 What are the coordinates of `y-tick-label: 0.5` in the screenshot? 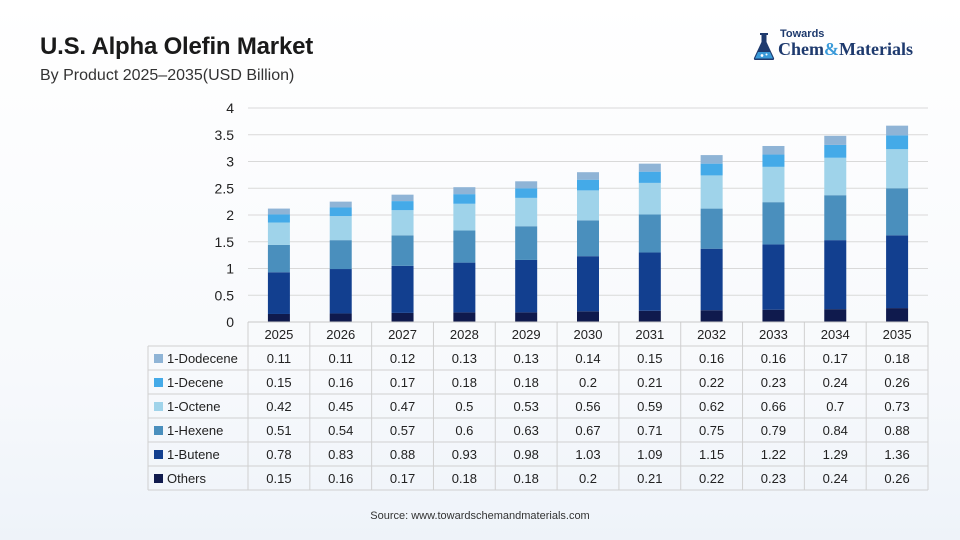 It's located at (225, 295).